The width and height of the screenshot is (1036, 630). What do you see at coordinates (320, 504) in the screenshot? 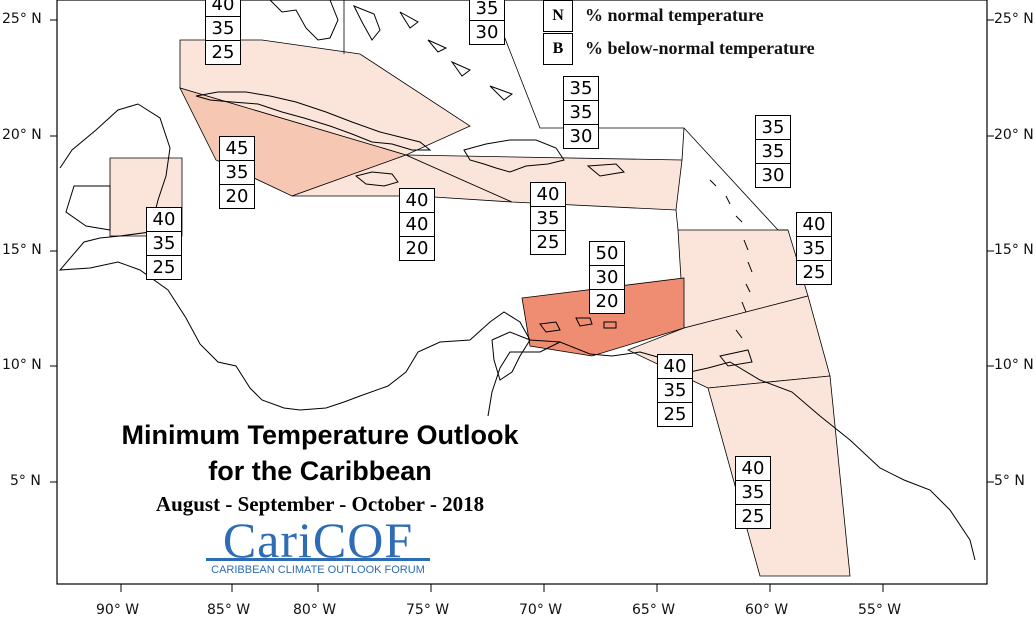
I see `map-period: August - September - October - 2018` at bounding box center [320, 504].